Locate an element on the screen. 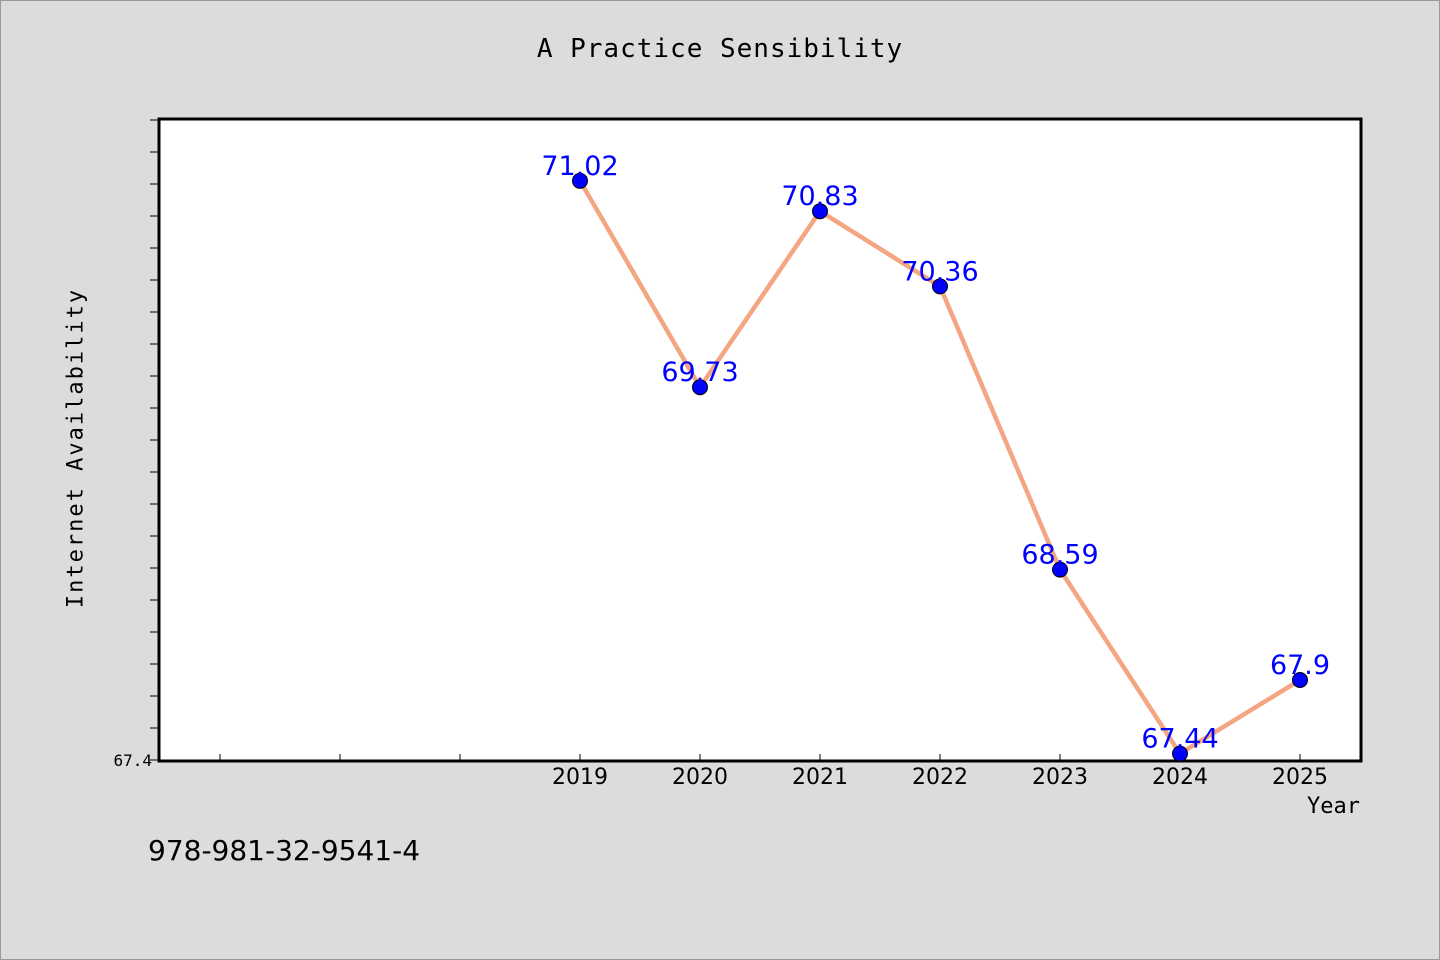 Image resolution: width=1440 pixels, height=960 pixels. y-axis-ticks: 67.4 is located at coordinates (136, 444).